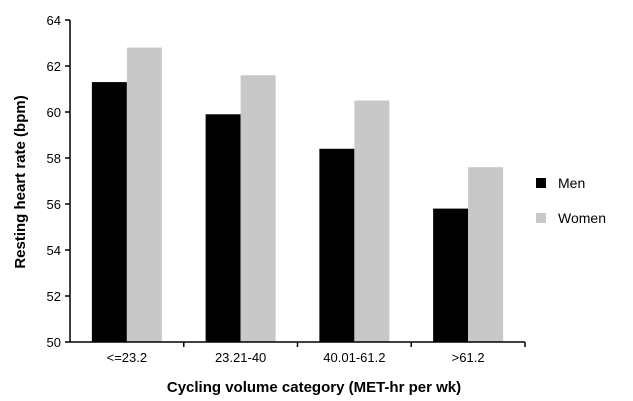  Describe the element at coordinates (541, 218) in the screenshot. I see `legend-swatch-women` at that location.